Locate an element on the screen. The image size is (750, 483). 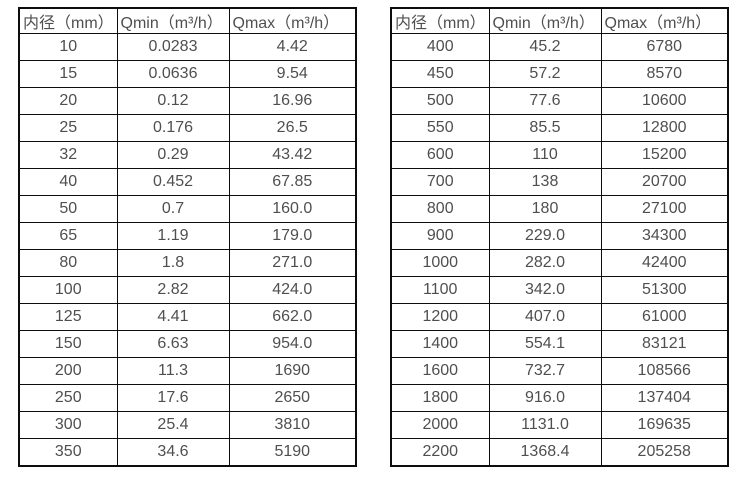
table-row: 1000 282.0 42400 is located at coordinates (559, 263).